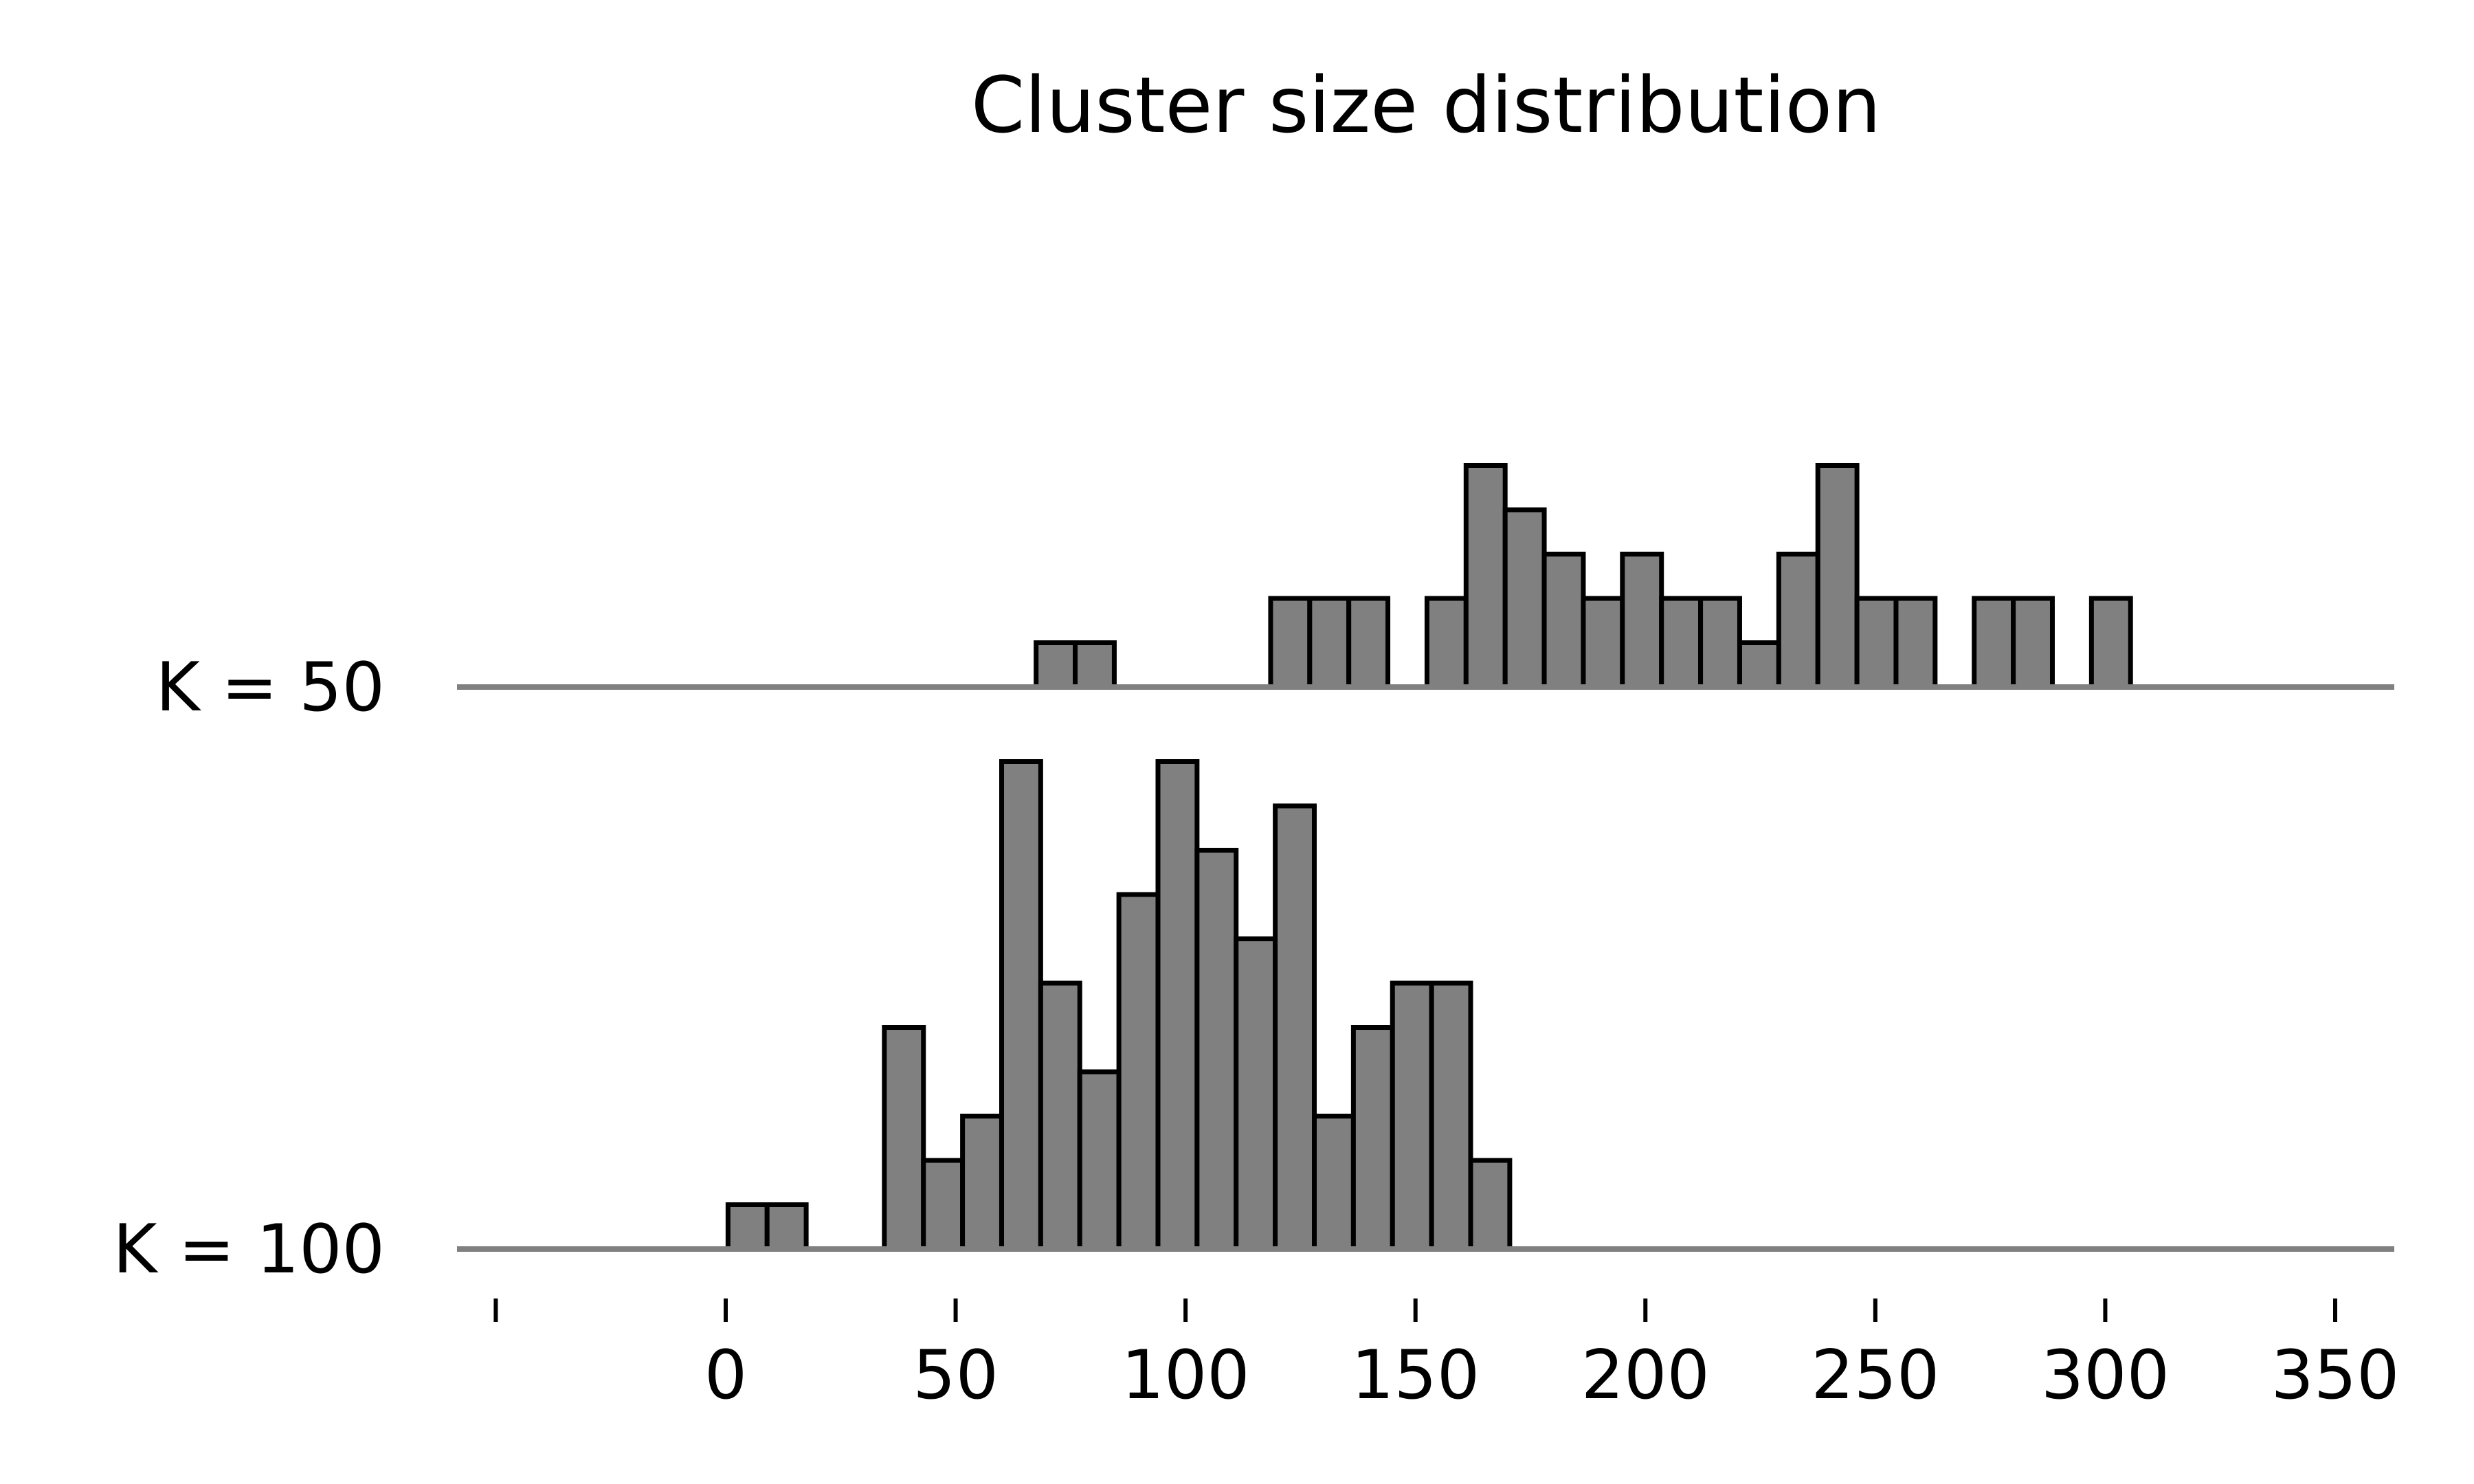 Image resolution: width=2474 pixels, height=1484 pixels. I want to click on x-axis: 0 50 100 150 200 250 300 350, so click(1447, 1356).